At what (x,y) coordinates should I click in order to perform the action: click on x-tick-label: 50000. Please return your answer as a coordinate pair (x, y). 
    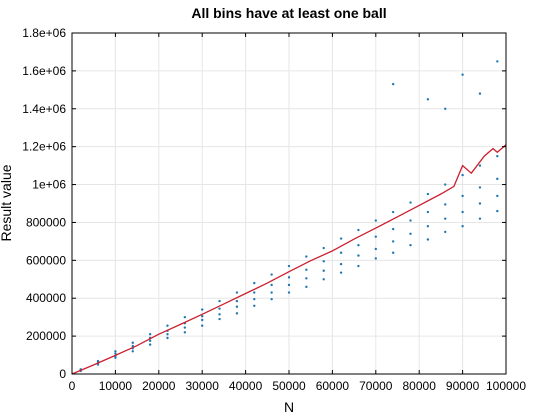
    Looking at the image, I should click on (289, 386).